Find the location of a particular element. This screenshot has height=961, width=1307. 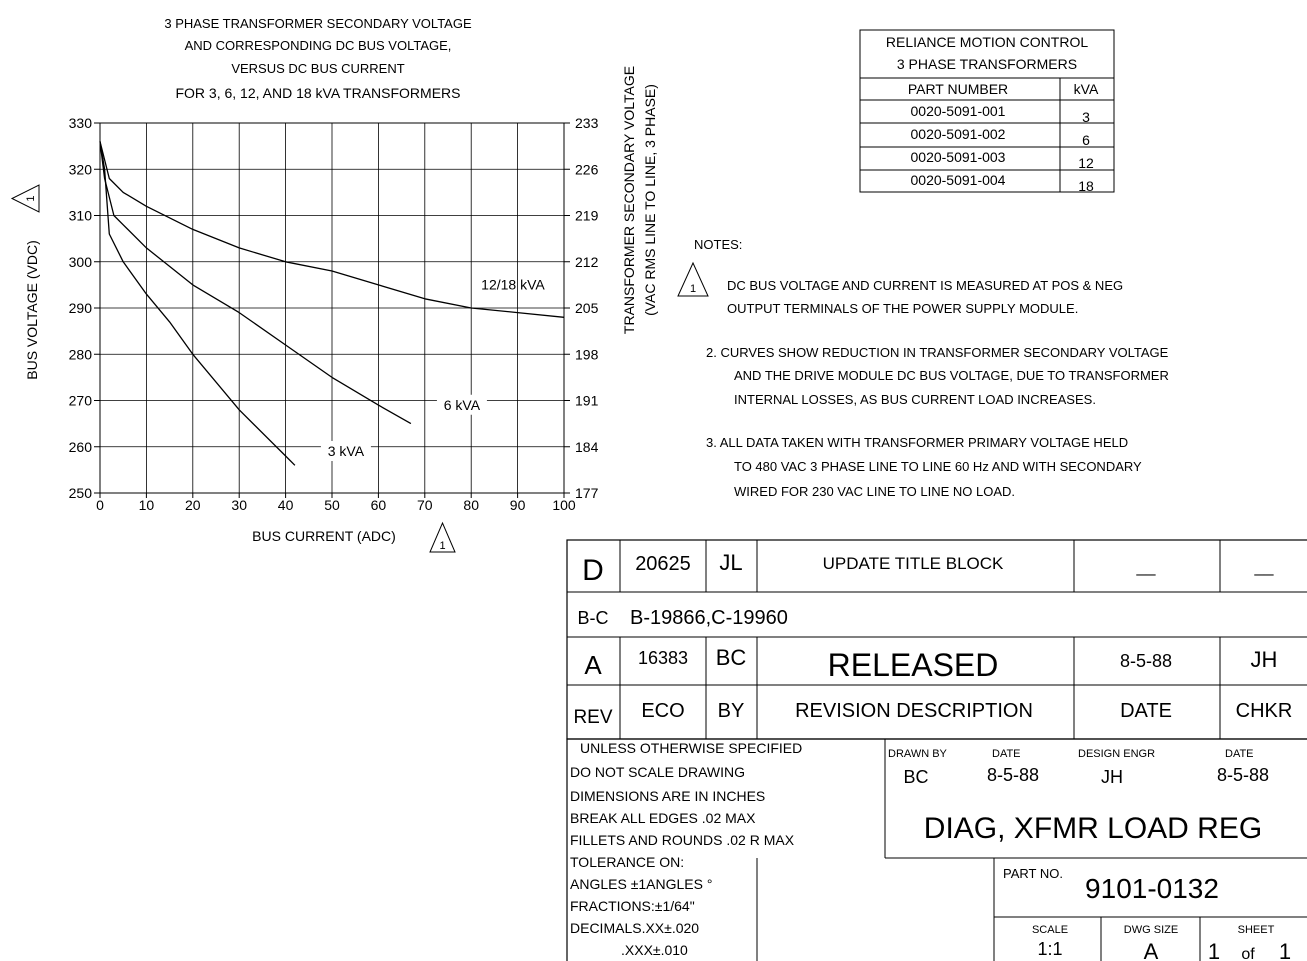

y-tick-label: 310 is located at coordinates (81, 216).